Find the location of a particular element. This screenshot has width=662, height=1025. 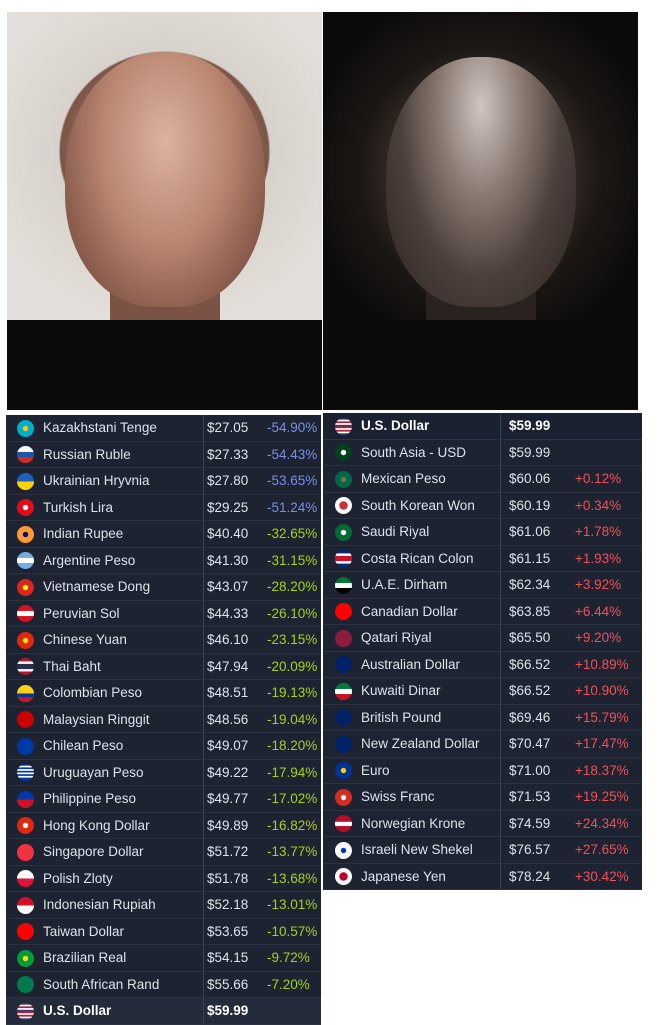

id-flag-icon is located at coordinates (25, 905).